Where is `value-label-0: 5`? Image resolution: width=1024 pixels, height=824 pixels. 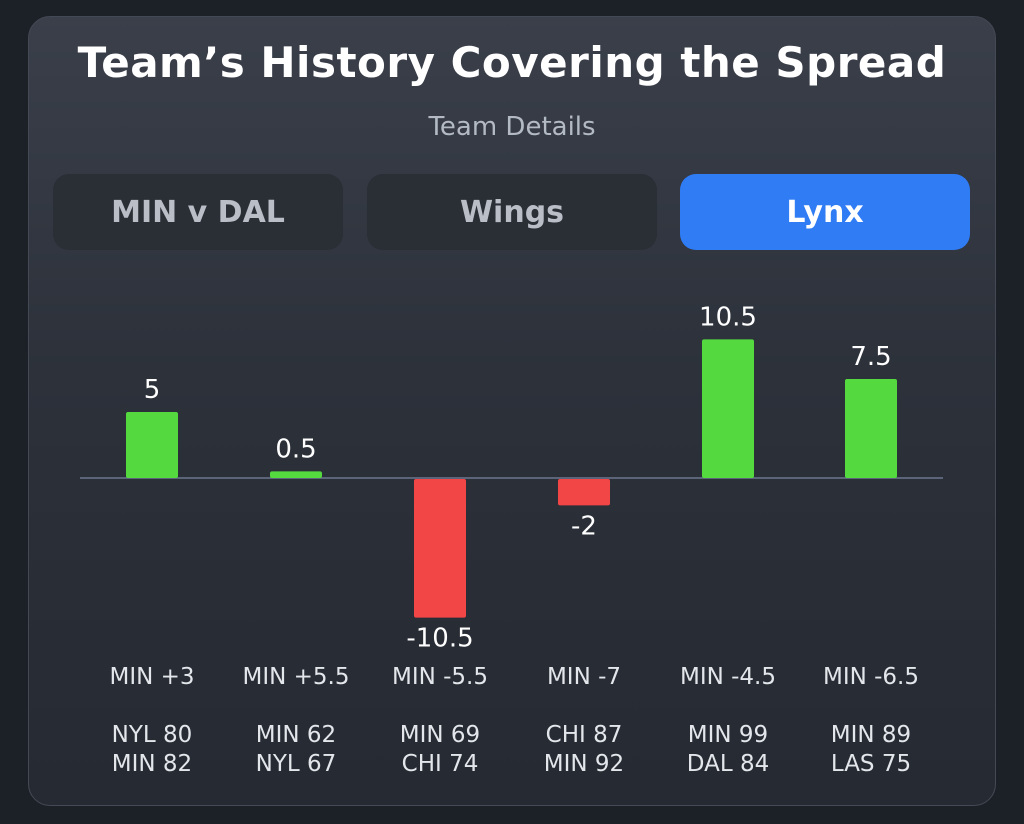 value-label-0: 5 is located at coordinates (152, 390).